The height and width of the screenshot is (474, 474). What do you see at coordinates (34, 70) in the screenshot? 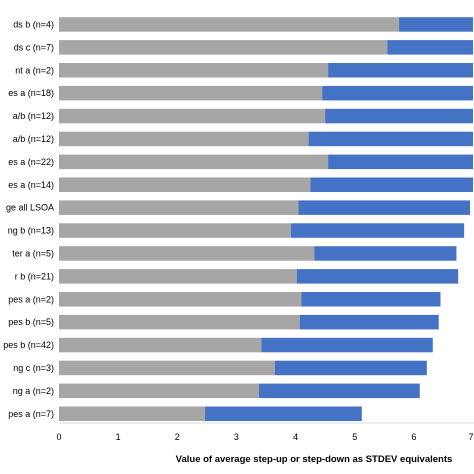
I see `category-label: nt a (n=2)` at bounding box center [34, 70].